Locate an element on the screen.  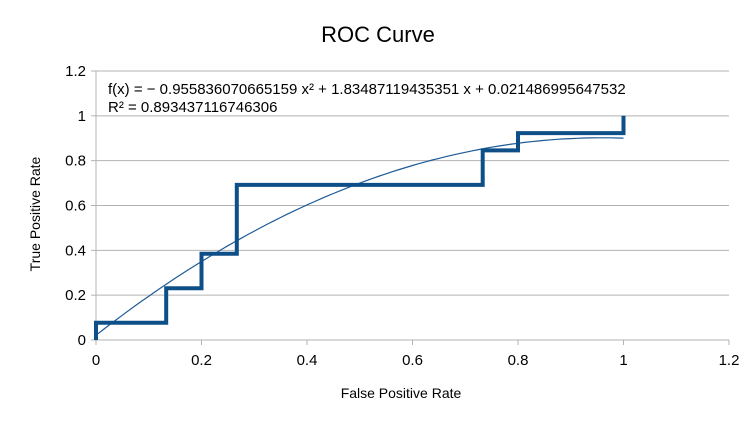
x-tick-label: 1 is located at coordinates (623, 360).